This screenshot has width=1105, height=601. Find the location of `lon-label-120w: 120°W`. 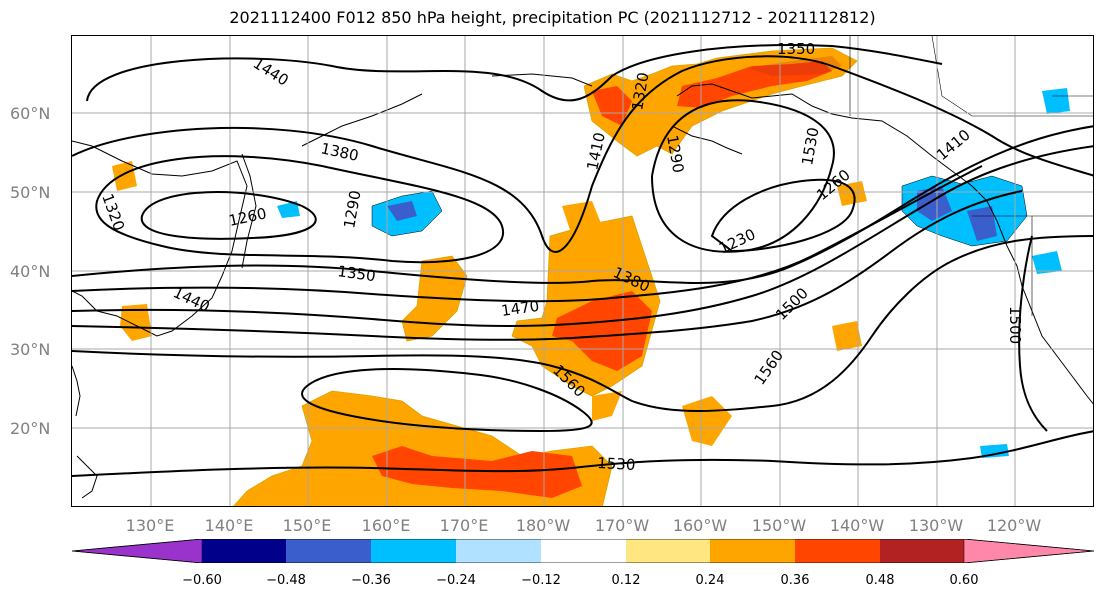

lon-label-120w: 120°W is located at coordinates (1014, 525).